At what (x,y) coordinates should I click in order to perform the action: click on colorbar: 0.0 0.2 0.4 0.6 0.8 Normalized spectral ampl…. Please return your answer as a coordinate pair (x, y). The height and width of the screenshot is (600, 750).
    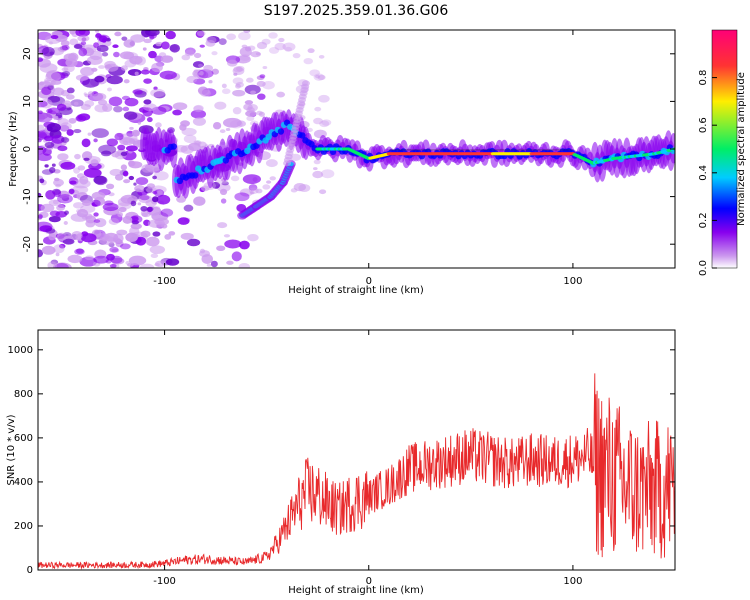
    Looking at the image, I should click on (722, 152).